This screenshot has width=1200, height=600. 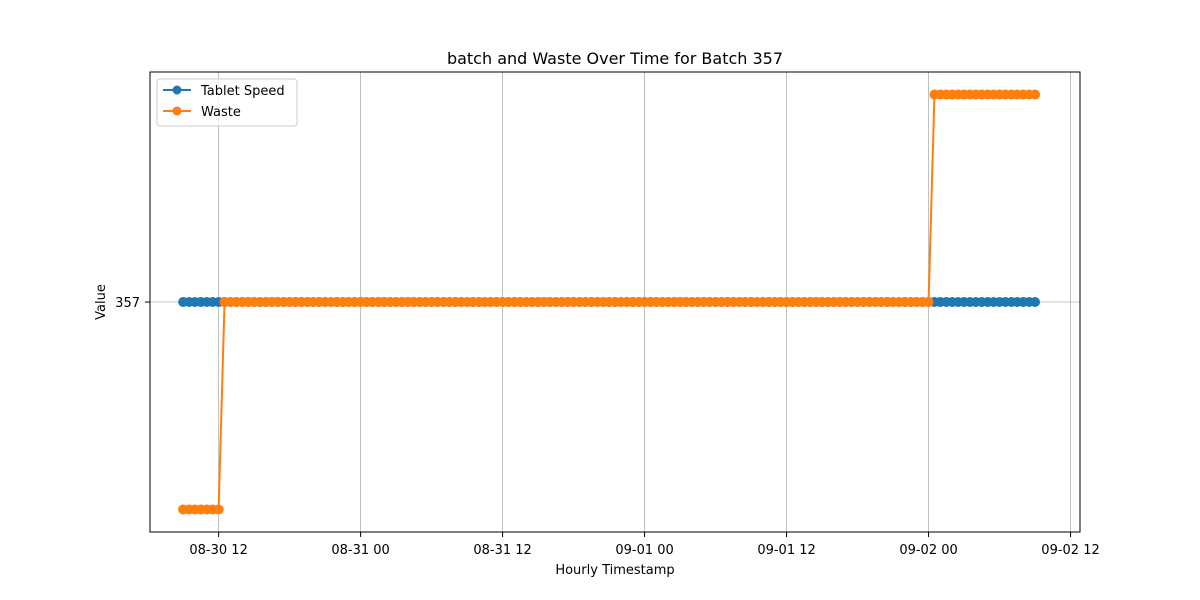 I want to click on legend-label-tablet-speed: Tablet Speed, so click(x=242, y=91).